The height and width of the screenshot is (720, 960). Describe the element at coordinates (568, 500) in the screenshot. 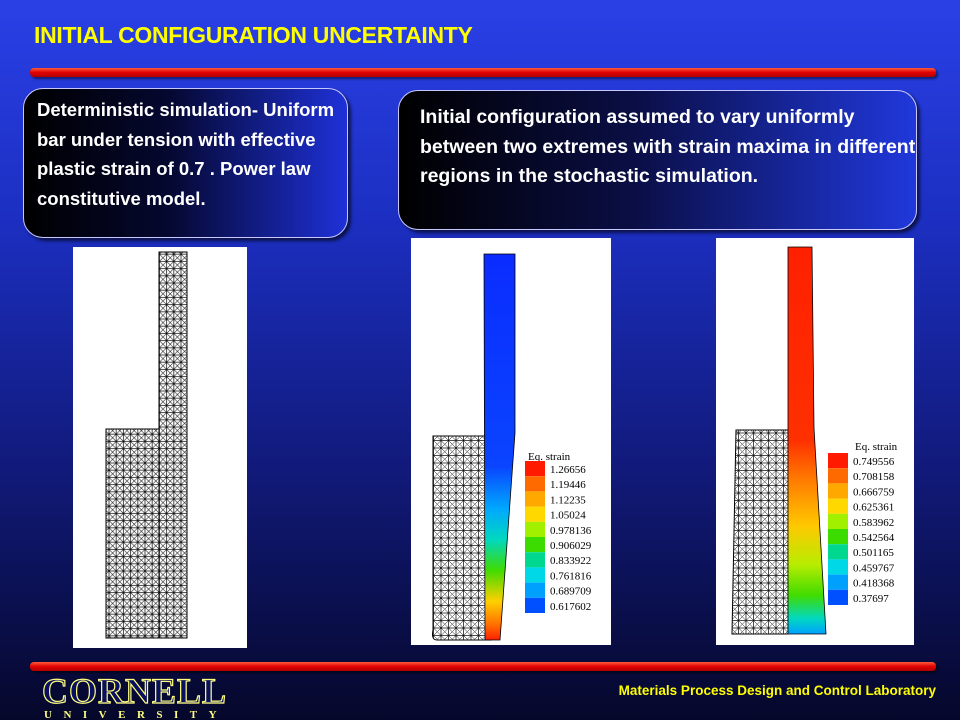

I see `legend-value: 1.12235` at that location.